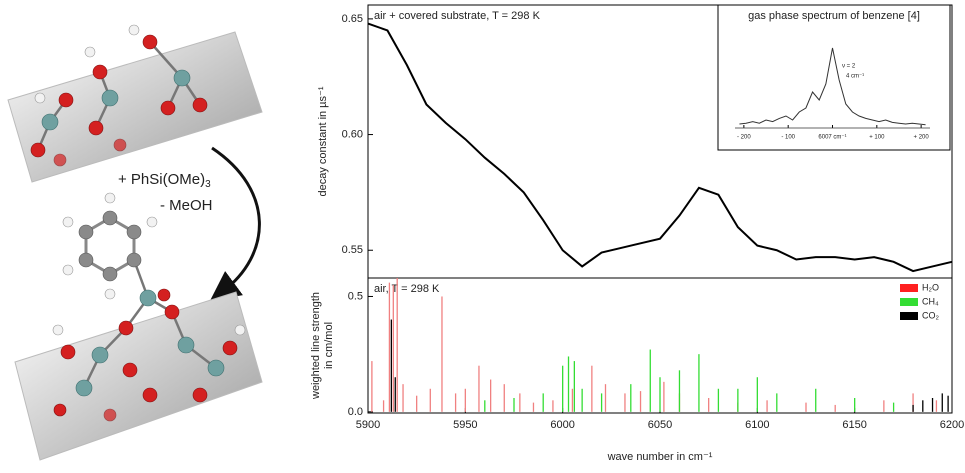 This screenshot has height=473, width=965. Describe the element at coordinates (744, 138) in the screenshot. I see `x-tick-label: - 200` at that location.